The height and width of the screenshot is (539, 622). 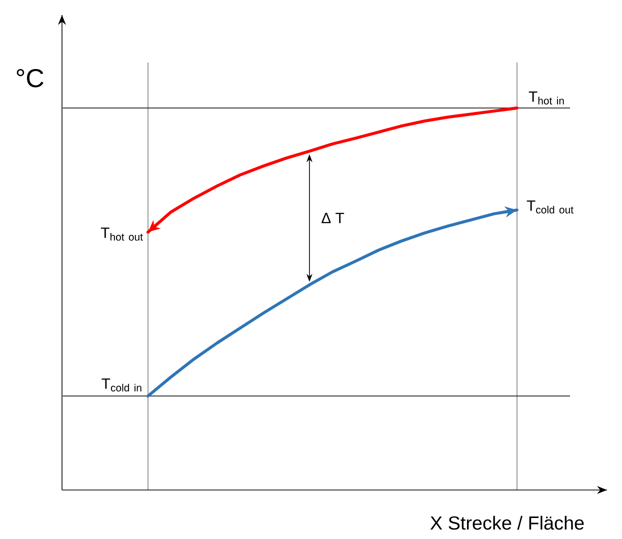 I want to click on annotation: Δ T, so click(x=333, y=218).